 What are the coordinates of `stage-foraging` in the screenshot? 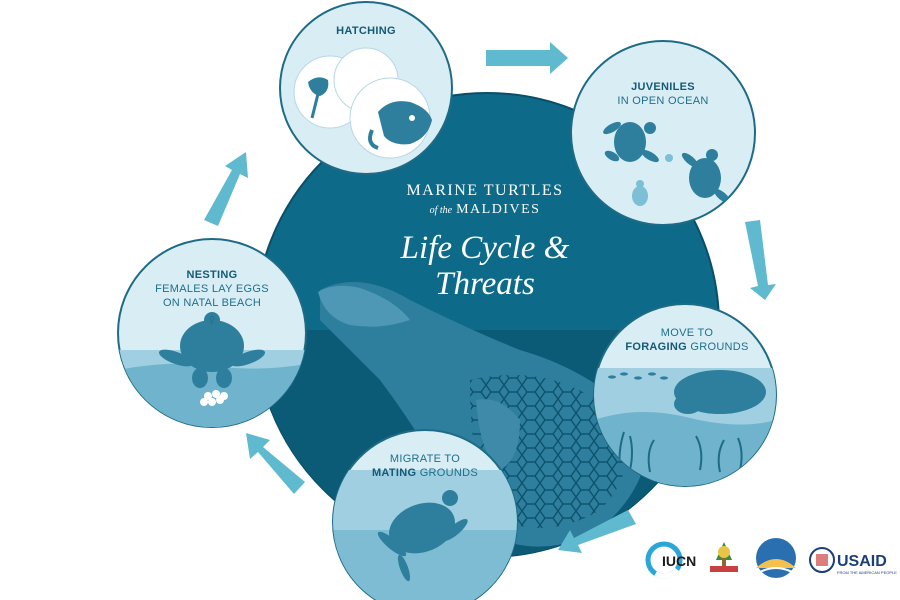 It's located at (685, 395).